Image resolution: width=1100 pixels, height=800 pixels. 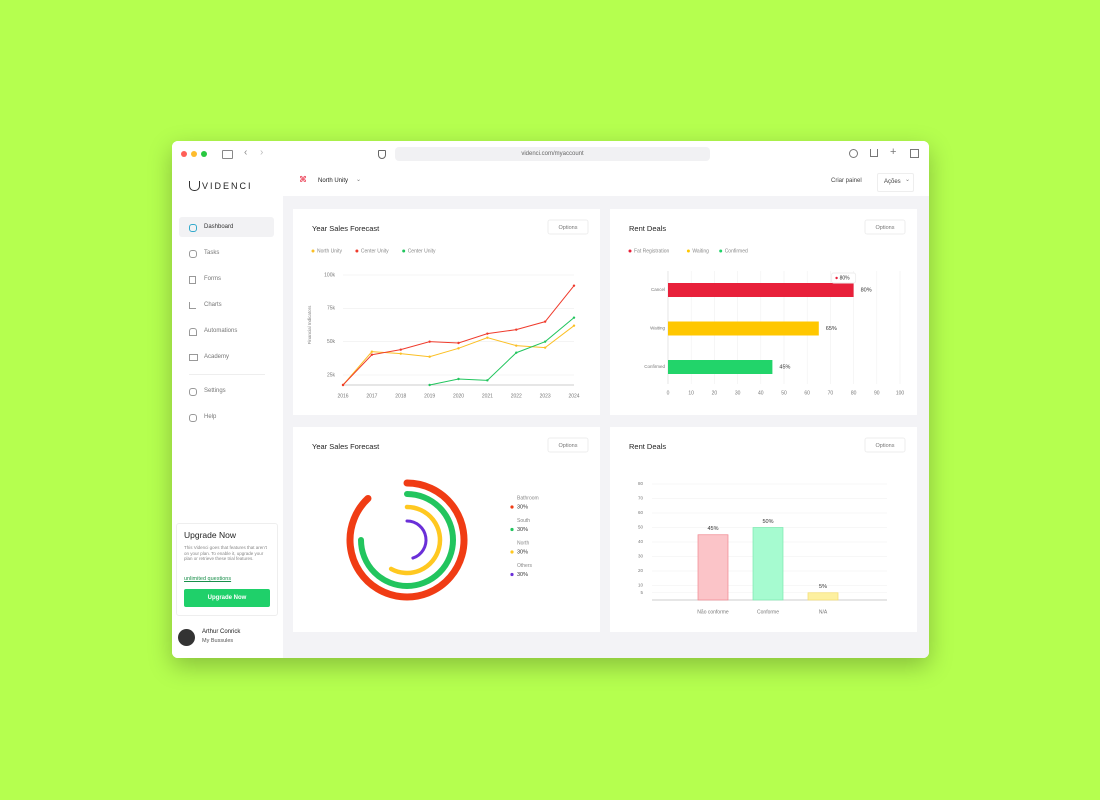 I want to click on logo-icon, so click(x=194, y=186).